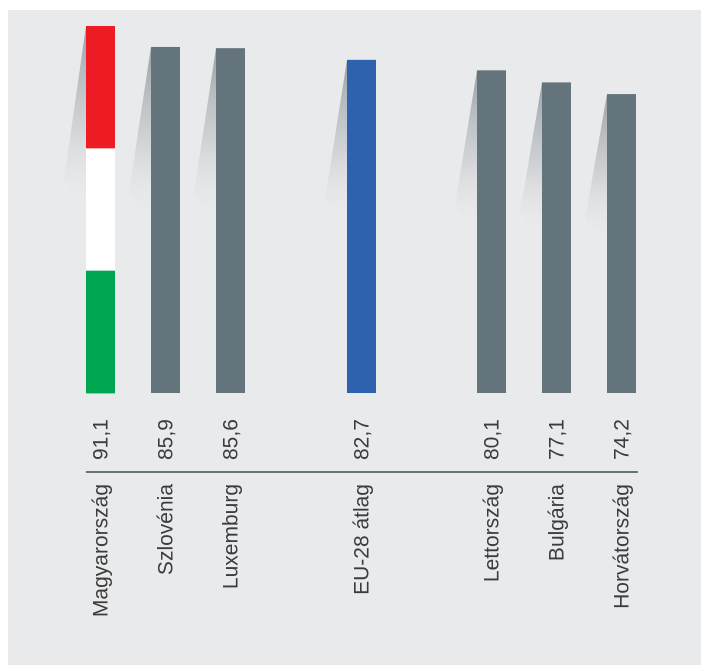 This screenshot has width=707, height=671. I want to click on category-label-eu-28-atlag: EU-28 átlag, so click(362, 539).